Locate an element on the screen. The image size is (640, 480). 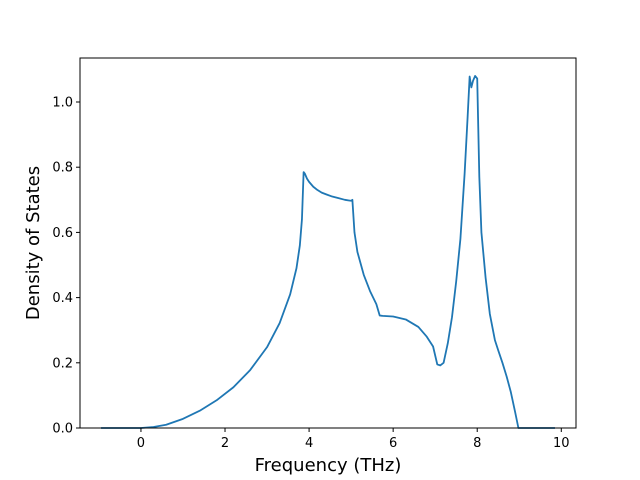
y-tick-label: 0.2 is located at coordinates (62, 363).